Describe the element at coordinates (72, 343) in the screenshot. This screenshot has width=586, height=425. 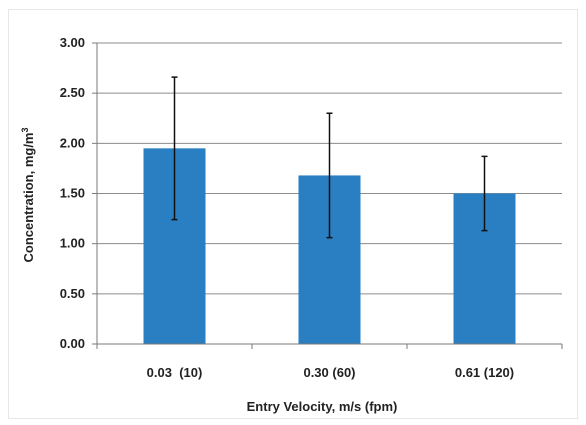
I see `y-tick-label: 0.00` at that location.